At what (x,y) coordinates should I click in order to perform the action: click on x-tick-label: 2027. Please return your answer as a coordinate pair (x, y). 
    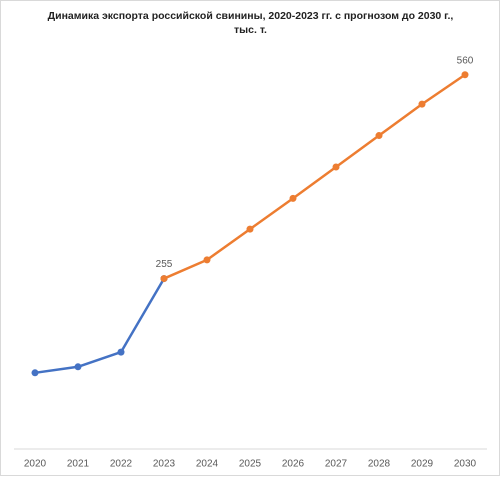
    Looking at the image, I should click on (336, 464).